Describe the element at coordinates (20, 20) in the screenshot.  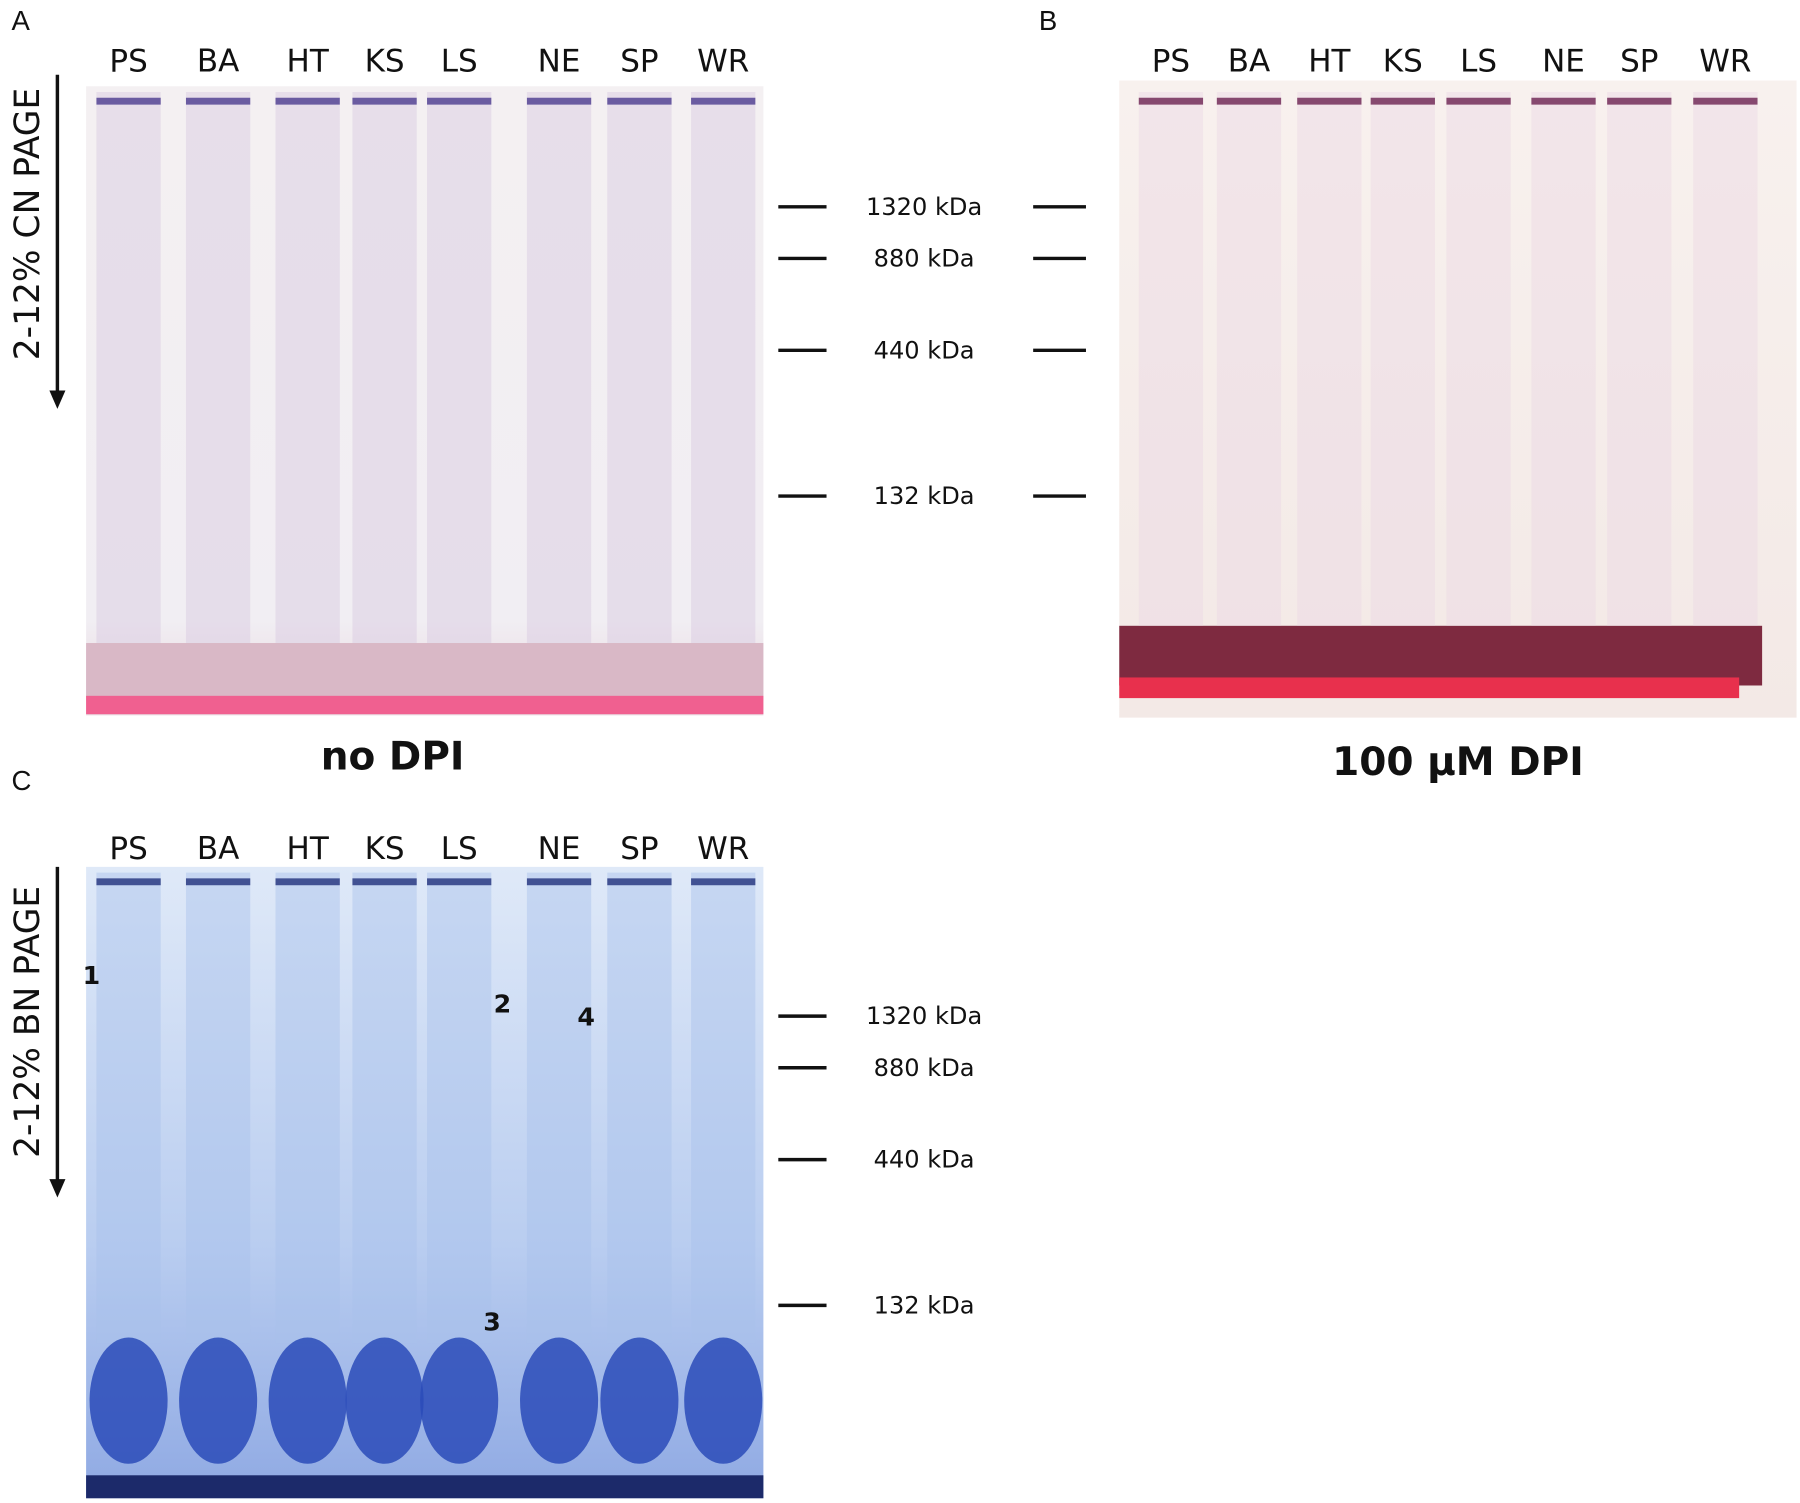
I see `panel-label: A` at that location.